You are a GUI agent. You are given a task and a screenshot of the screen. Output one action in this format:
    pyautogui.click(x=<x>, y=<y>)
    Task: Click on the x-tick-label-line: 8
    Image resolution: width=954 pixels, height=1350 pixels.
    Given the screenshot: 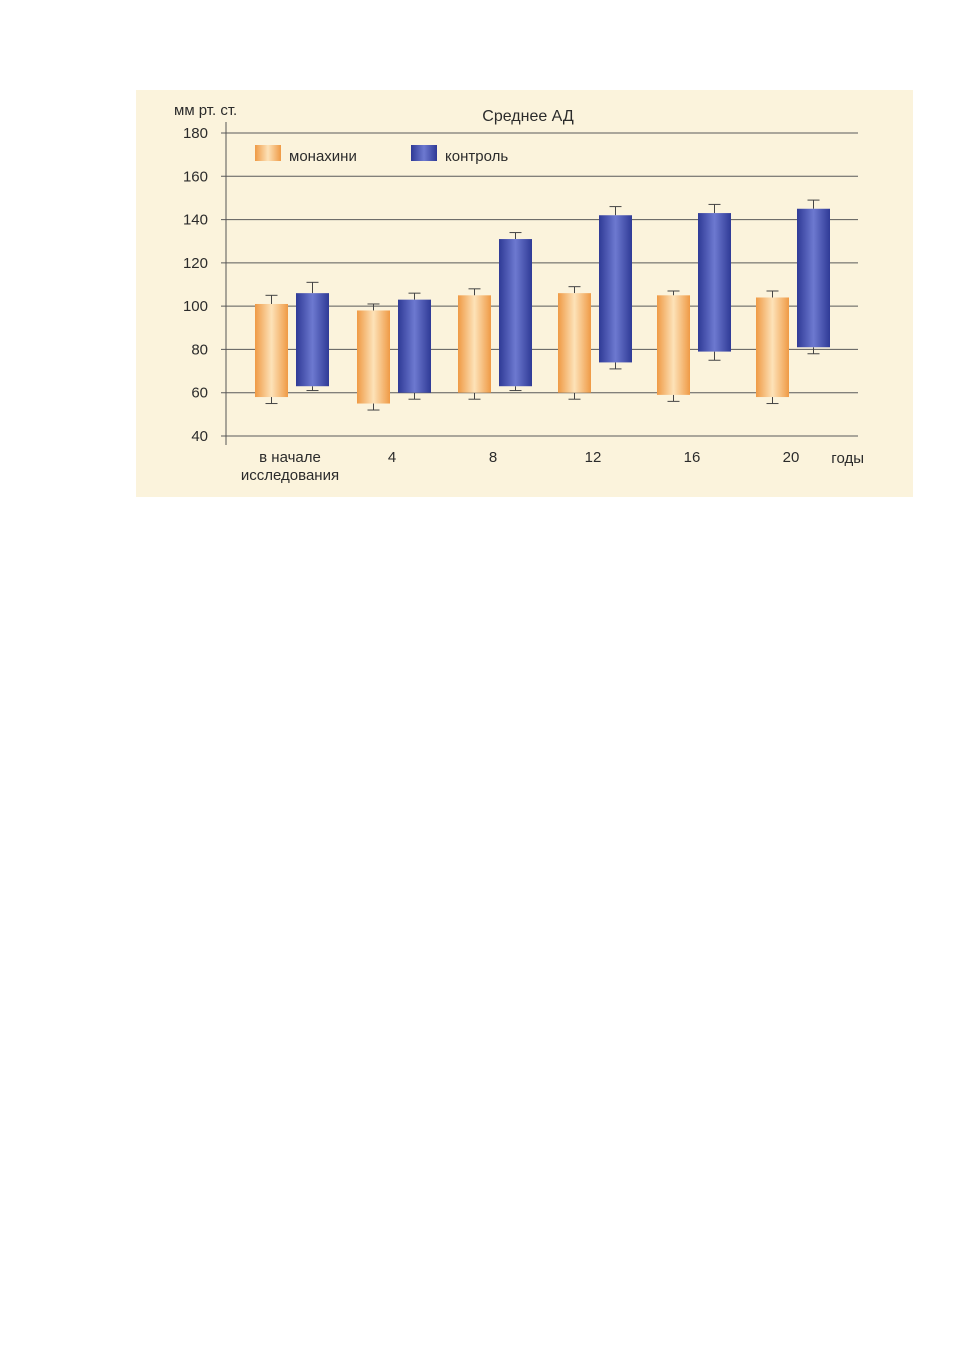 What is the action you would take?
    pyautogui.click(x=493, y=457)
    